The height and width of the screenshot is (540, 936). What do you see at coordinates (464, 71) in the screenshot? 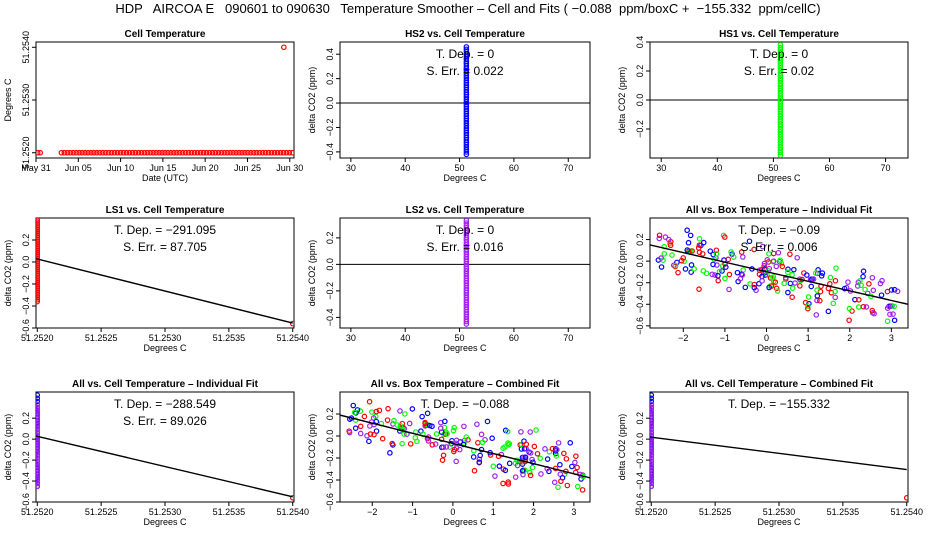
I see `fit-annotation: S. Err. = 0.022` at bounding box center [464, 71].